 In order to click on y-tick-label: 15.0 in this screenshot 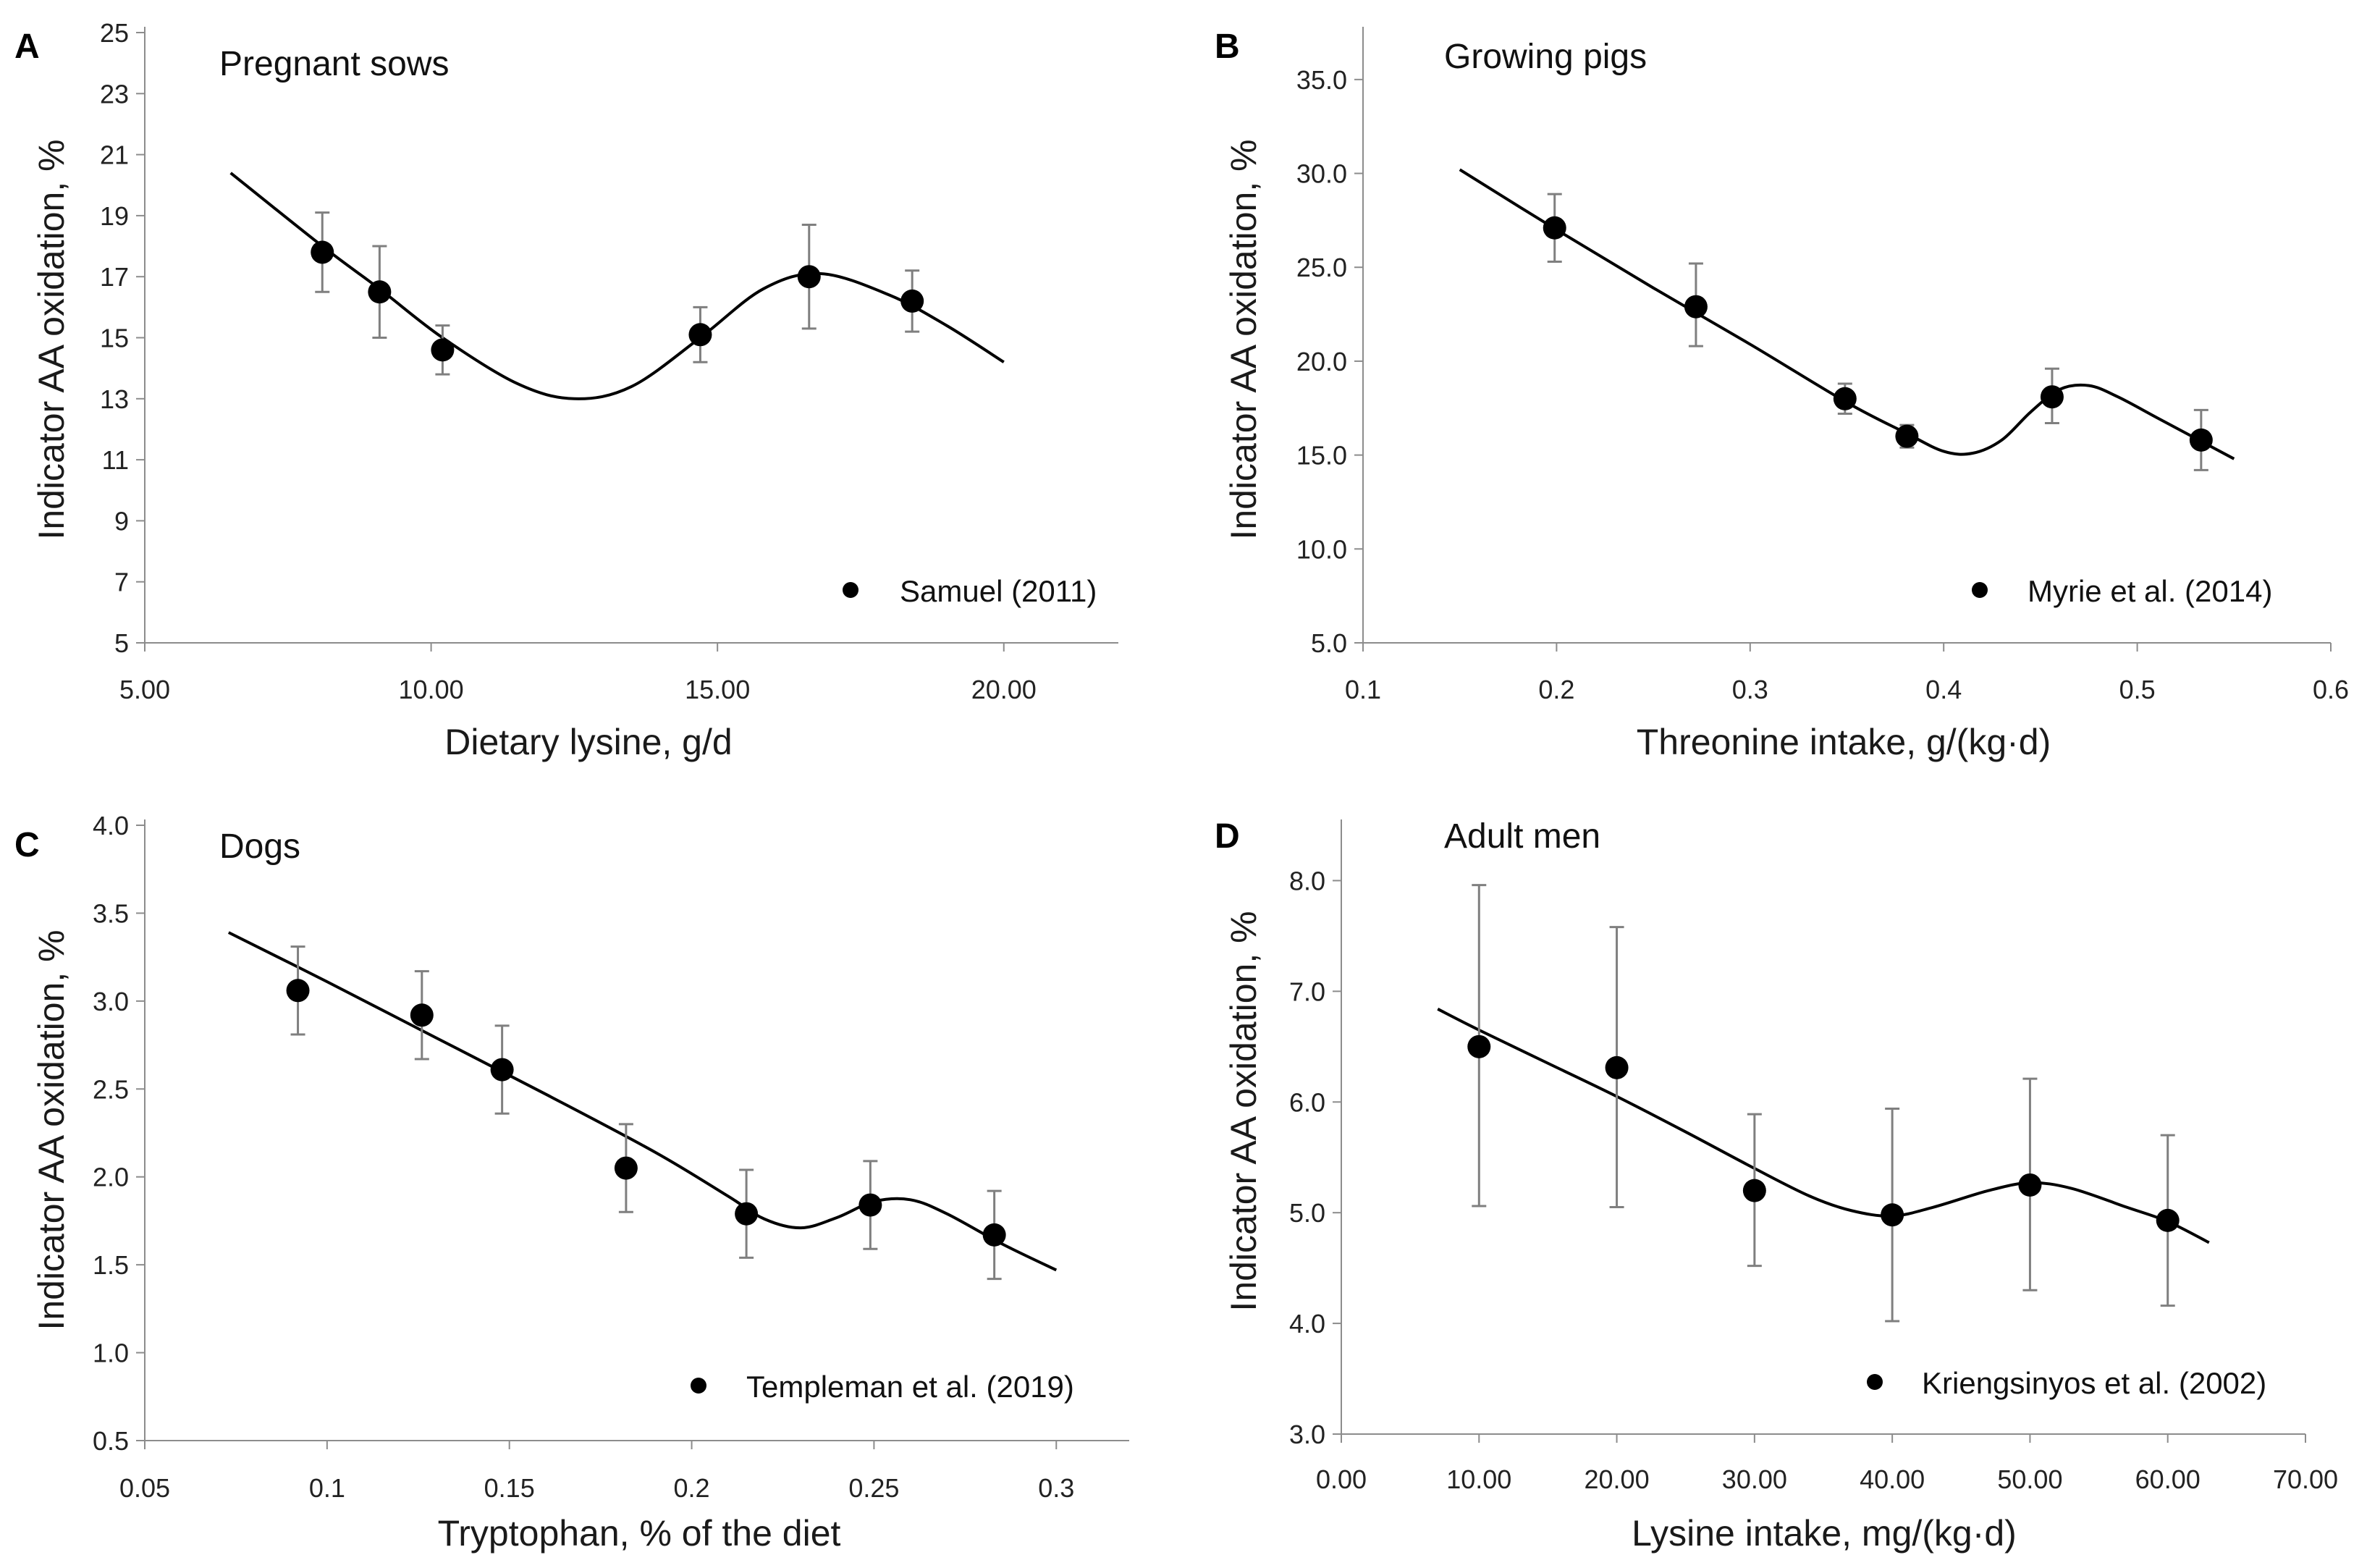, I will do `click(1321, 456)`.